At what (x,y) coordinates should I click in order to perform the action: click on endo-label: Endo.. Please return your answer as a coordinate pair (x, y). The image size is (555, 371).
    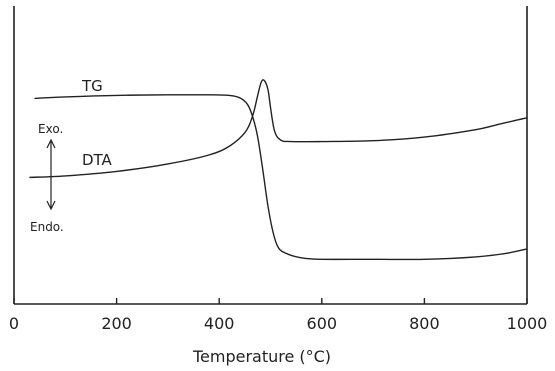
    Looking at the image, I should click on (47, 227).